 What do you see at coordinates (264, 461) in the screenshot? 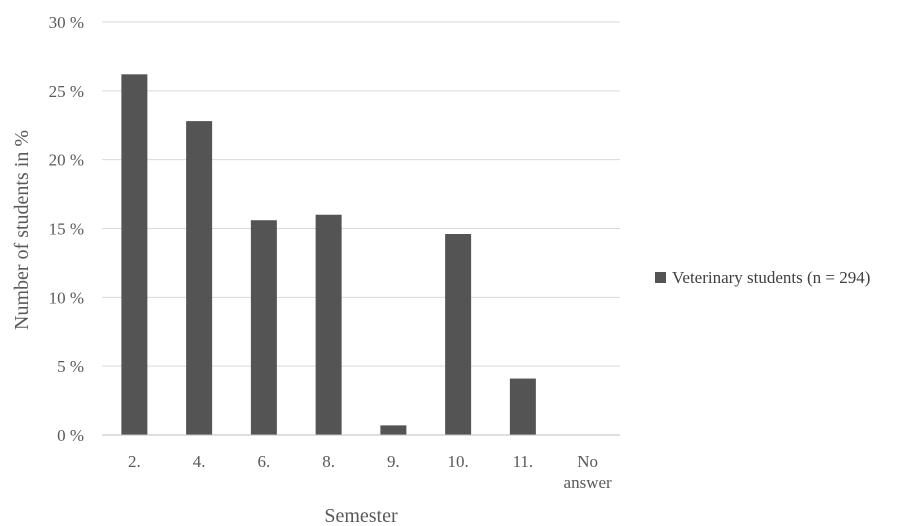
I see `x-tick-label: 6.` at bounding box center [264, 461].